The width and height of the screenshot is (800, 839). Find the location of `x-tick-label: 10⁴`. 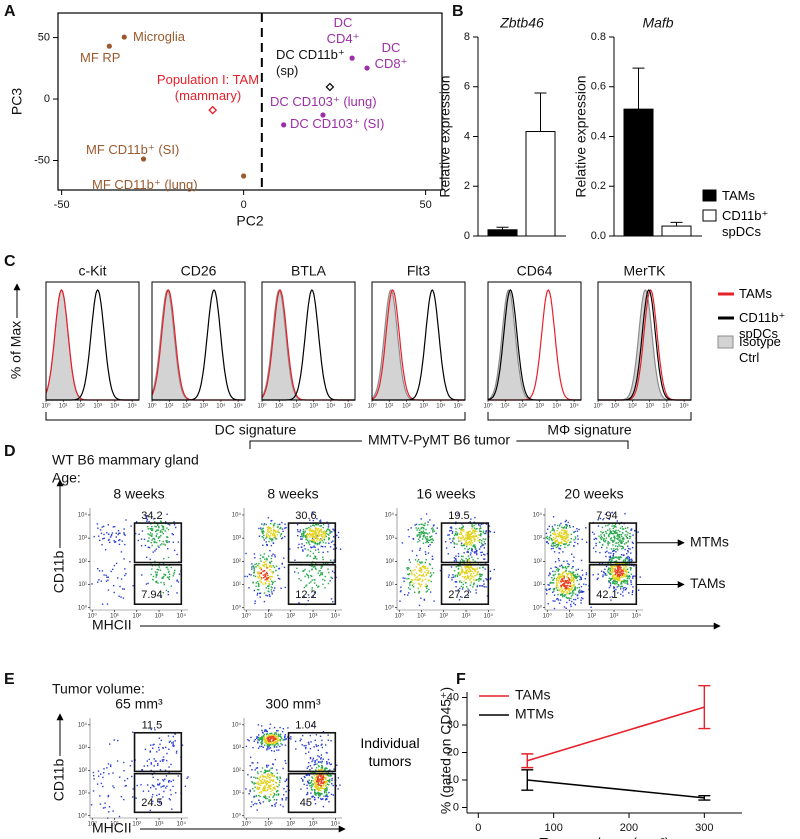

x-tick-label: 10⁴ is located at coordinates (331, 406).